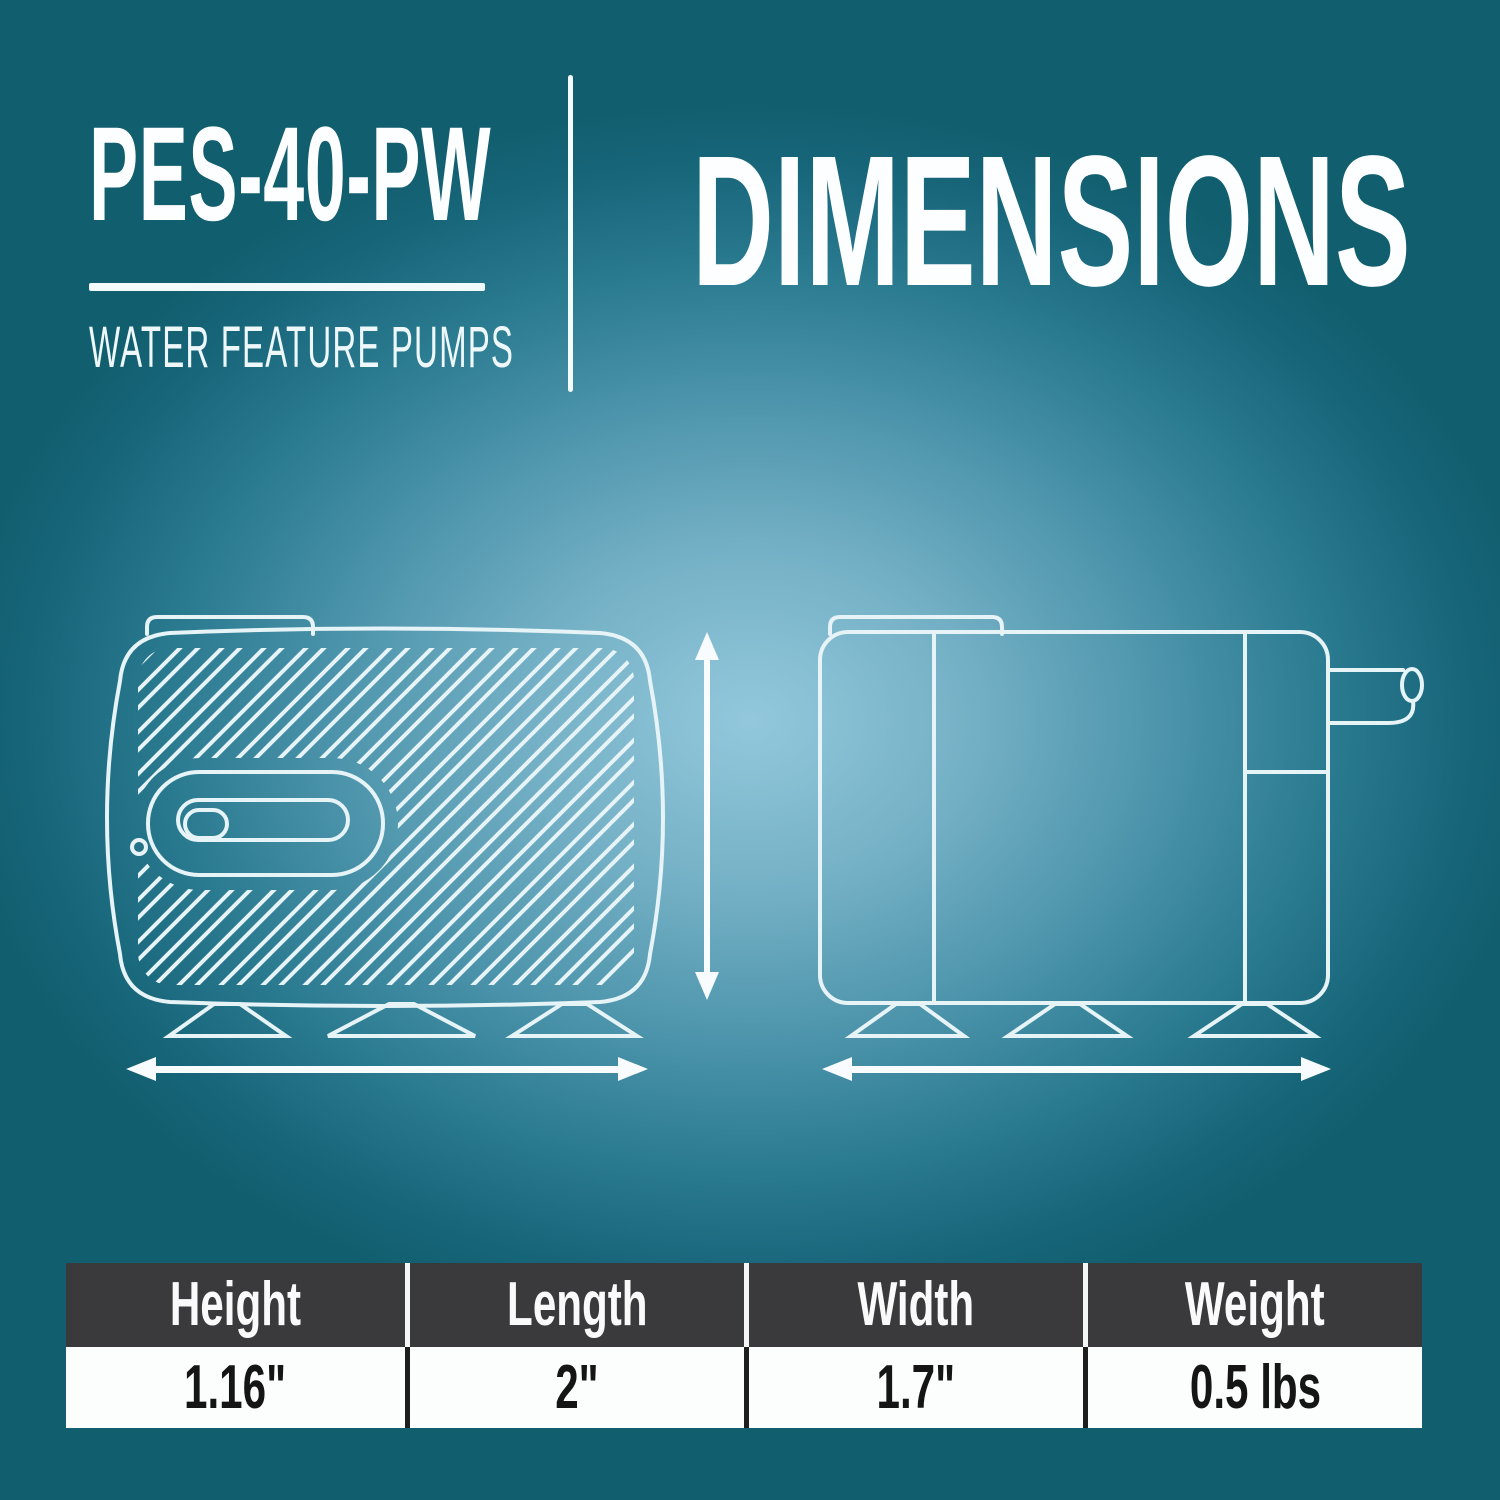  Describe the element at coordinates (1076, 1069) in the screenshot. I see `width-arrow` at that location.